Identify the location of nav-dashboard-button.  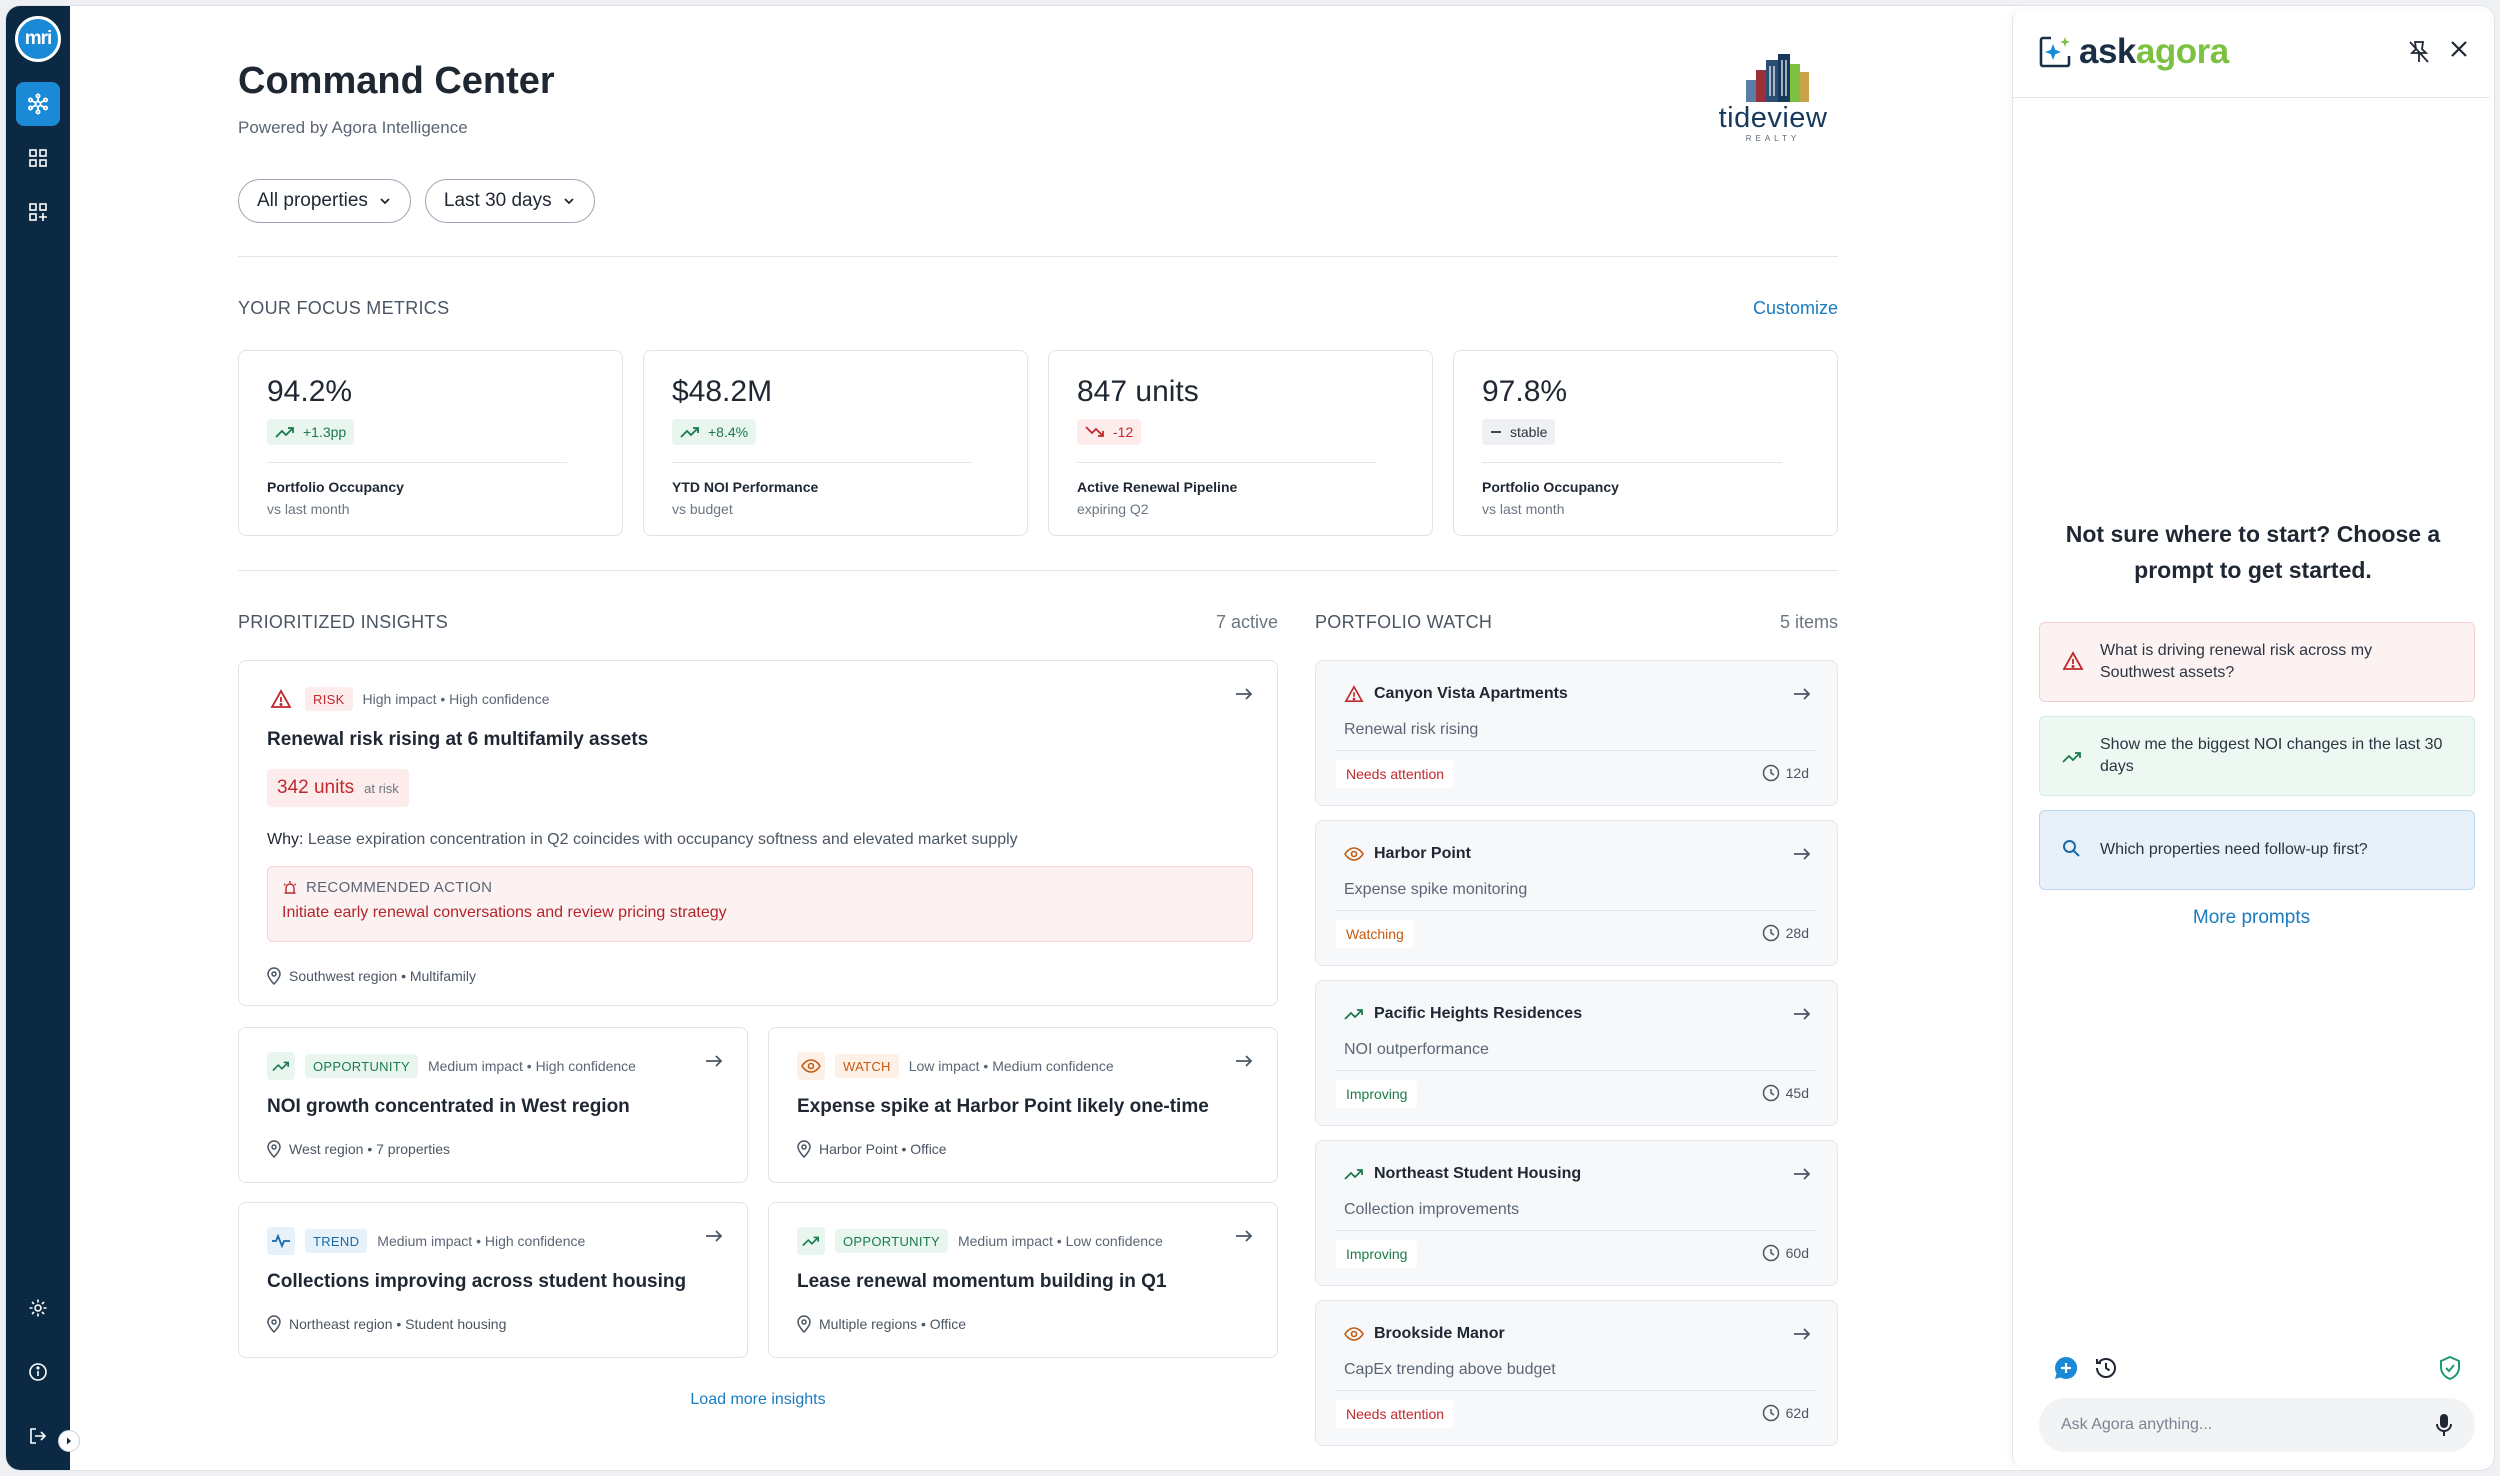
(38, 158).